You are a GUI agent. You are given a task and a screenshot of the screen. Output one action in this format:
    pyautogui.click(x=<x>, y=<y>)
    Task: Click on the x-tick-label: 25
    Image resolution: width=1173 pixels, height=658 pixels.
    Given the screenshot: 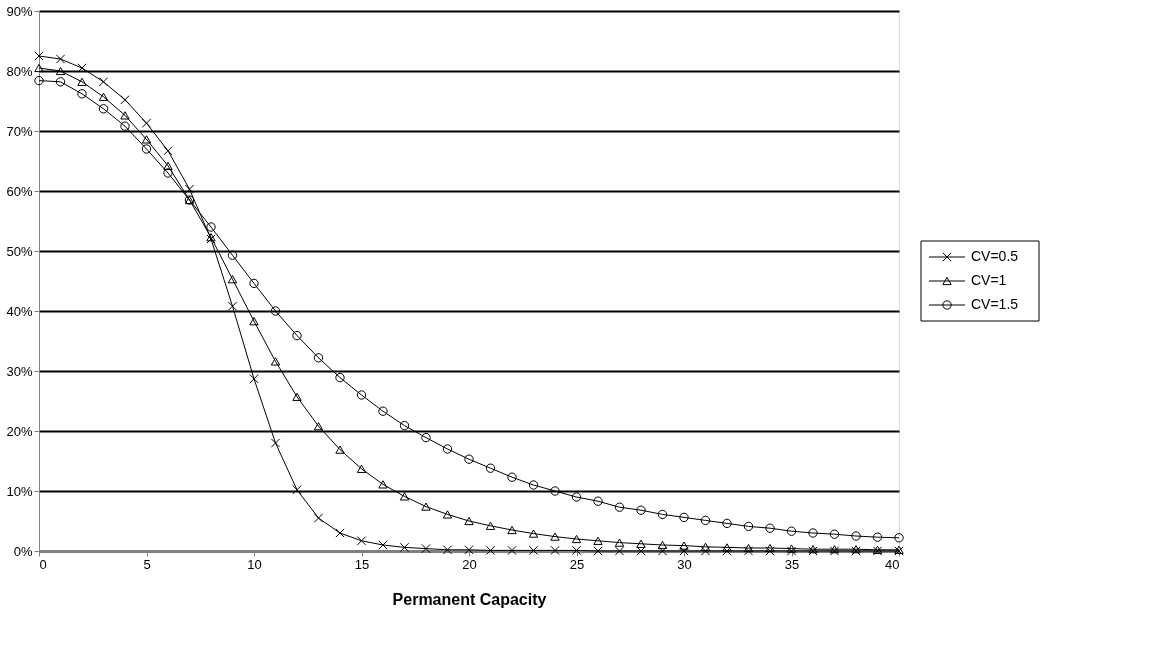 What is the action you would take?
    pyautogui.click(x=577, y=564)
    